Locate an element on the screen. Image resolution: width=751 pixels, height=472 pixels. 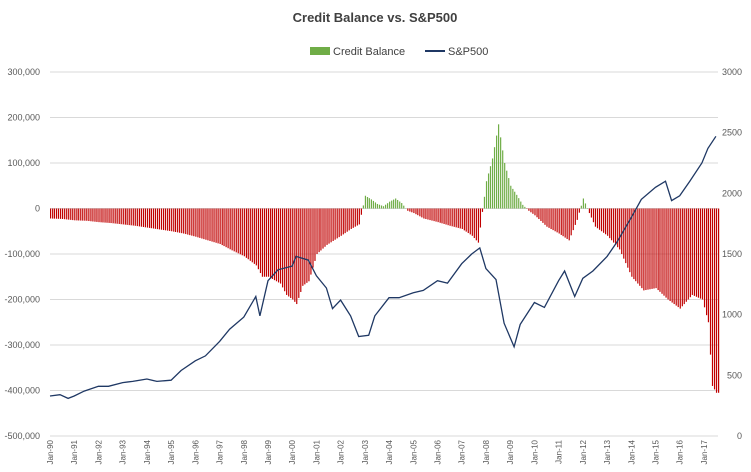
x-tick-label: Jan-14 is located at coordinates (631, 451).